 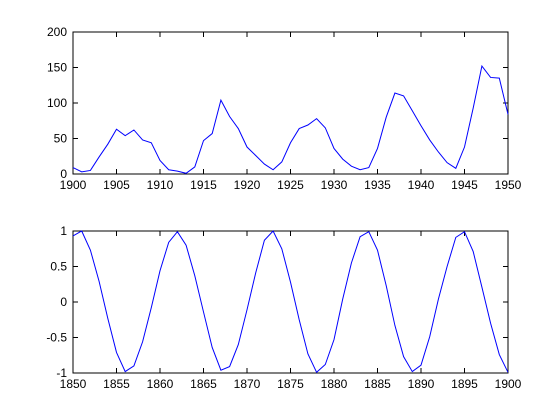 What do you see at coordinates (464, 185) in the screenshot?
I see `x-tick-label: 1945` at bounding box center [464, 185].